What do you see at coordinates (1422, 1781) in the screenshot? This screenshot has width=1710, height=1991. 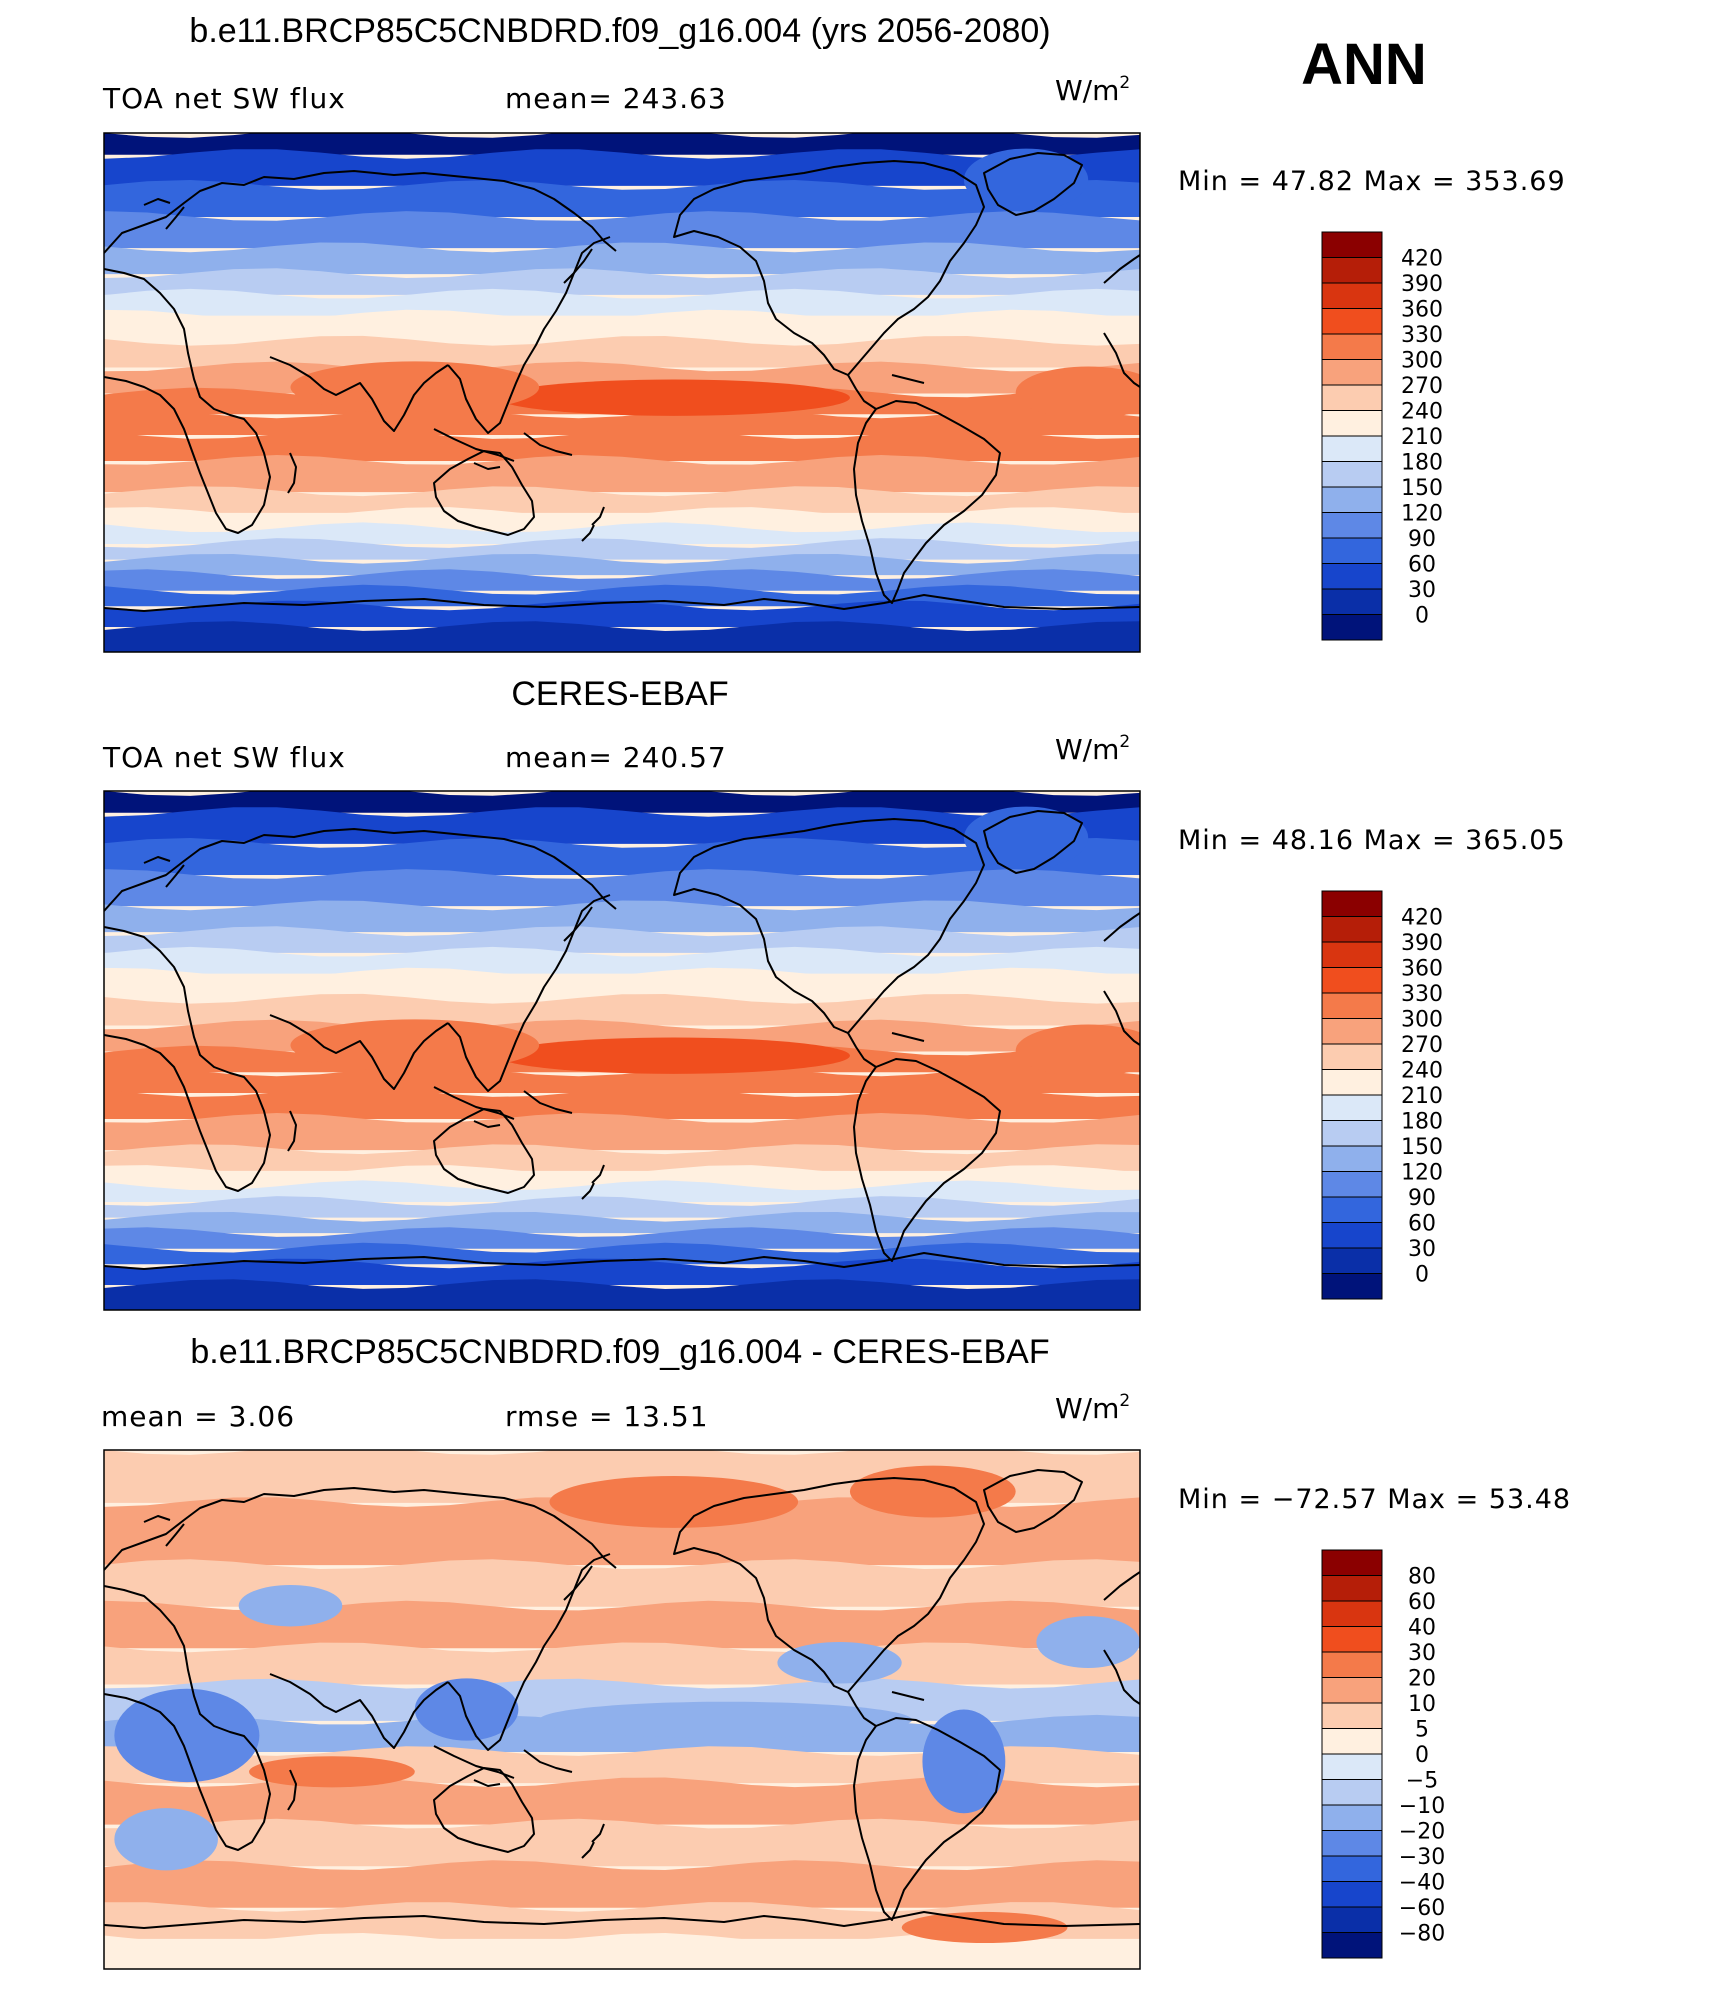 I see `colorbar-tick-label: −5` at bounding box center [1422, 1781].